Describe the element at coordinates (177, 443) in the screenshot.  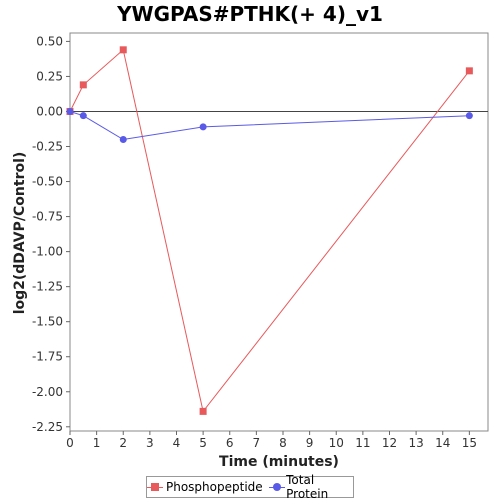
I see `x-tick-label: 4` at that location.